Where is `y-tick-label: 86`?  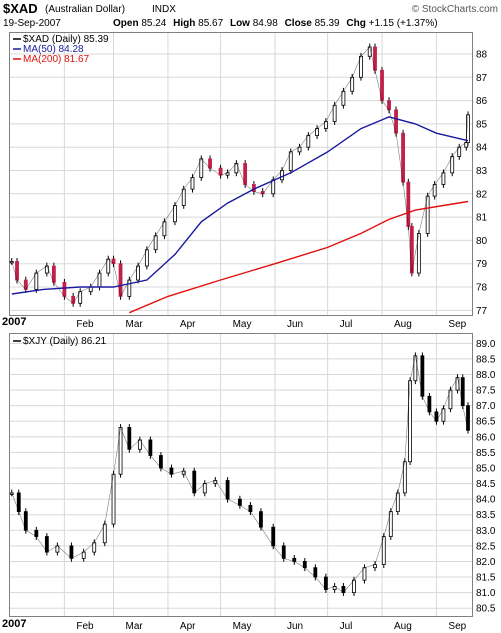 y-tick-label: 86 is located at coordinates (482, 101).